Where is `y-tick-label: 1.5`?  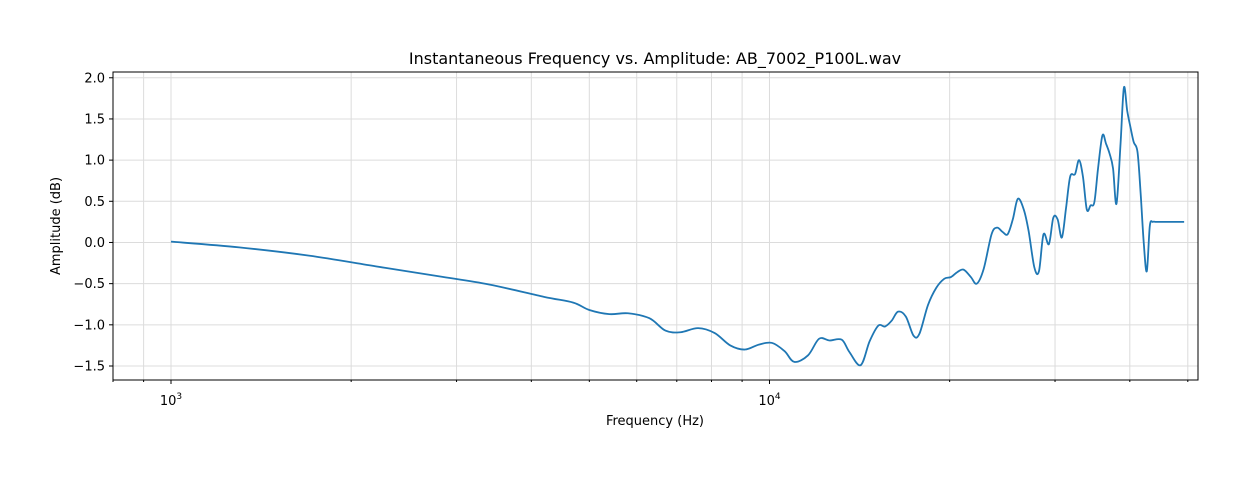 y-tick-label: 1.5 is located at coordinates (94, 119).